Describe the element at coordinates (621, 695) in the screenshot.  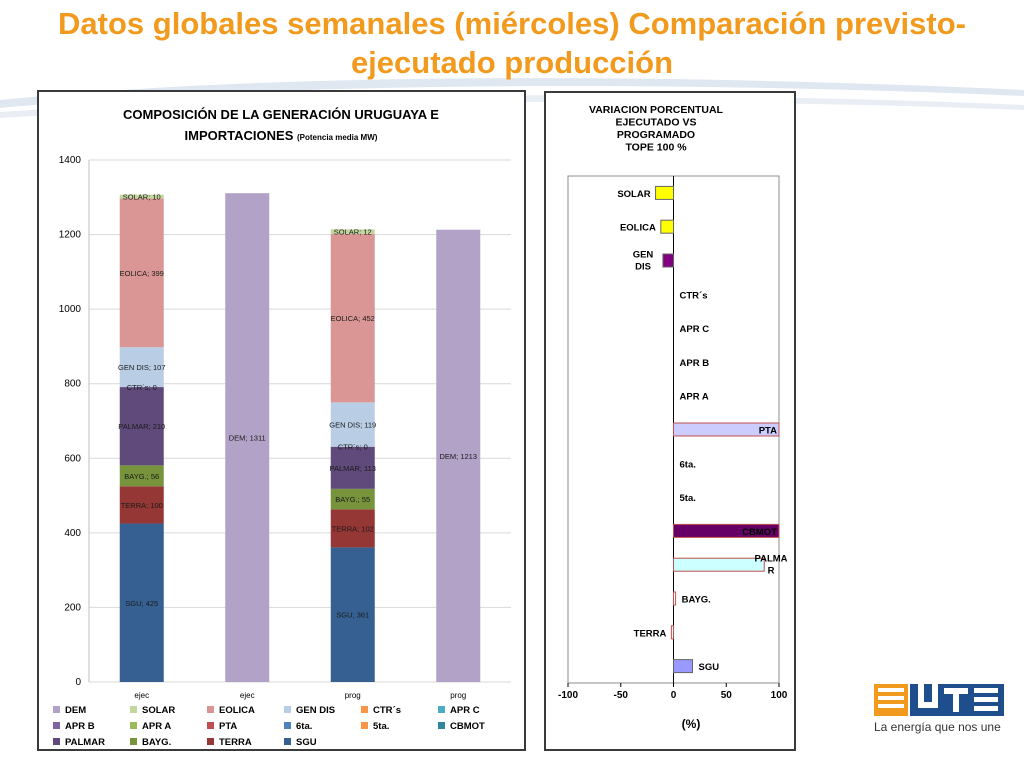
I see `x-tick-label: -50` at that location.